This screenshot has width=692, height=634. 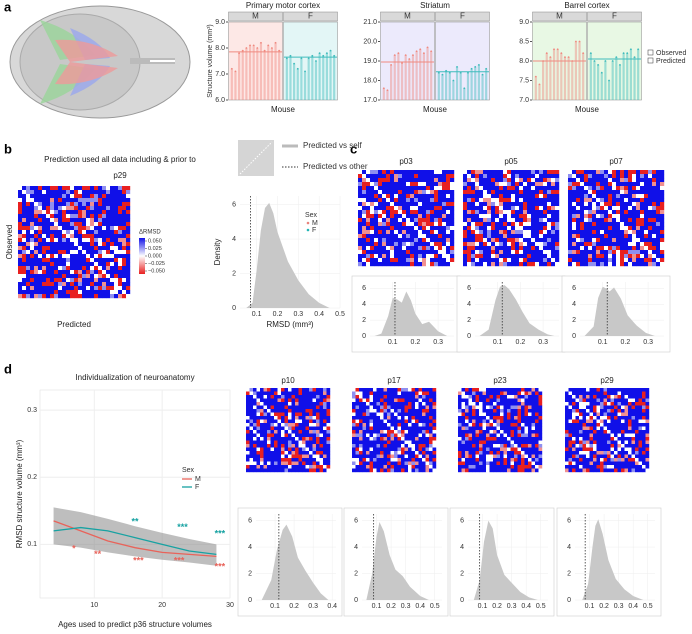 I want to click on colorbar-tick-label: 0.025, so click(x=155, y=249).